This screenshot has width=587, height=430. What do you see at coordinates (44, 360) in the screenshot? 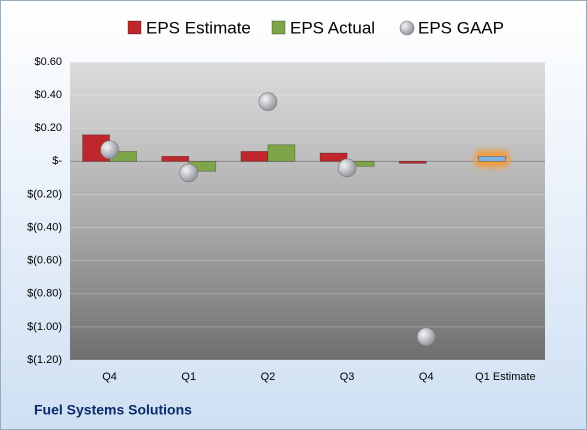
I see `y-tick-label: $(1.20)` at bounding box center [44, 360].